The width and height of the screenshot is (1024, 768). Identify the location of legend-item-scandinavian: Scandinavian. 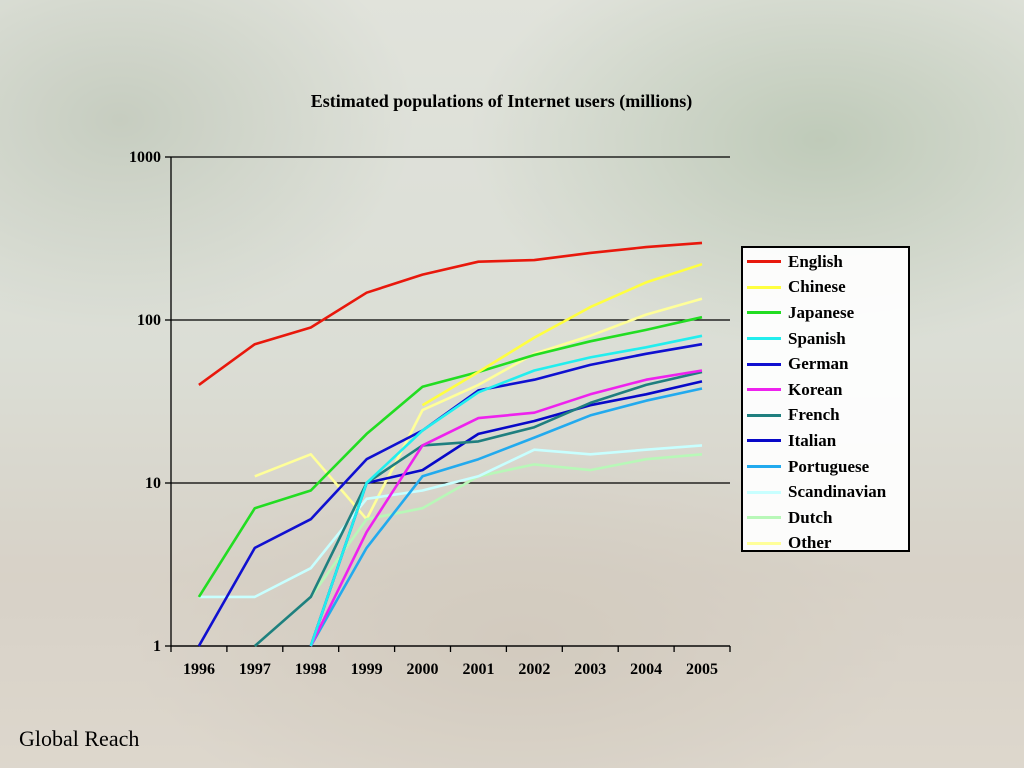
(825, 492).